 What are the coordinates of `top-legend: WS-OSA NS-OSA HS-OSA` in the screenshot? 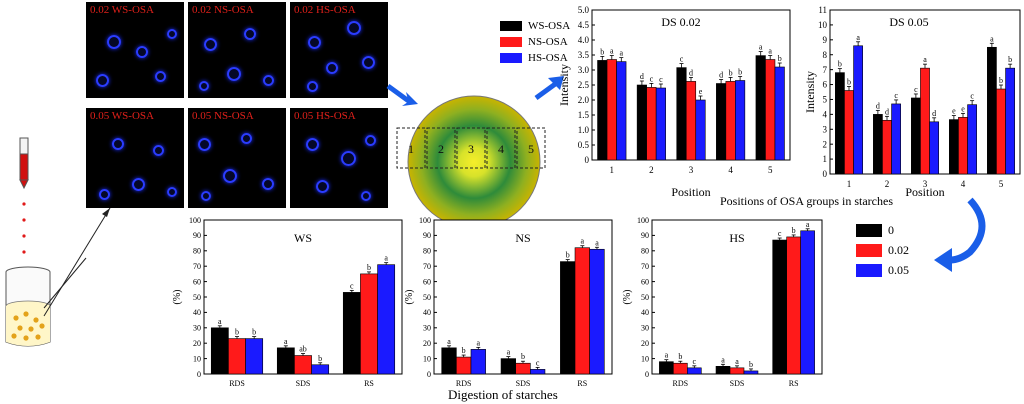 It's located at (538, 42).